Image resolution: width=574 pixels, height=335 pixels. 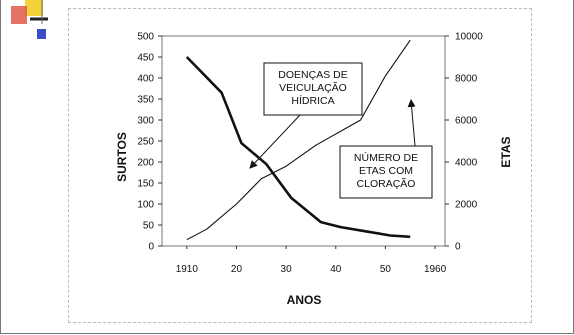 What do you see at coordinates (19, 15) in the screenshot?
I see `deco-red-square` at bounding box center [19, 15].